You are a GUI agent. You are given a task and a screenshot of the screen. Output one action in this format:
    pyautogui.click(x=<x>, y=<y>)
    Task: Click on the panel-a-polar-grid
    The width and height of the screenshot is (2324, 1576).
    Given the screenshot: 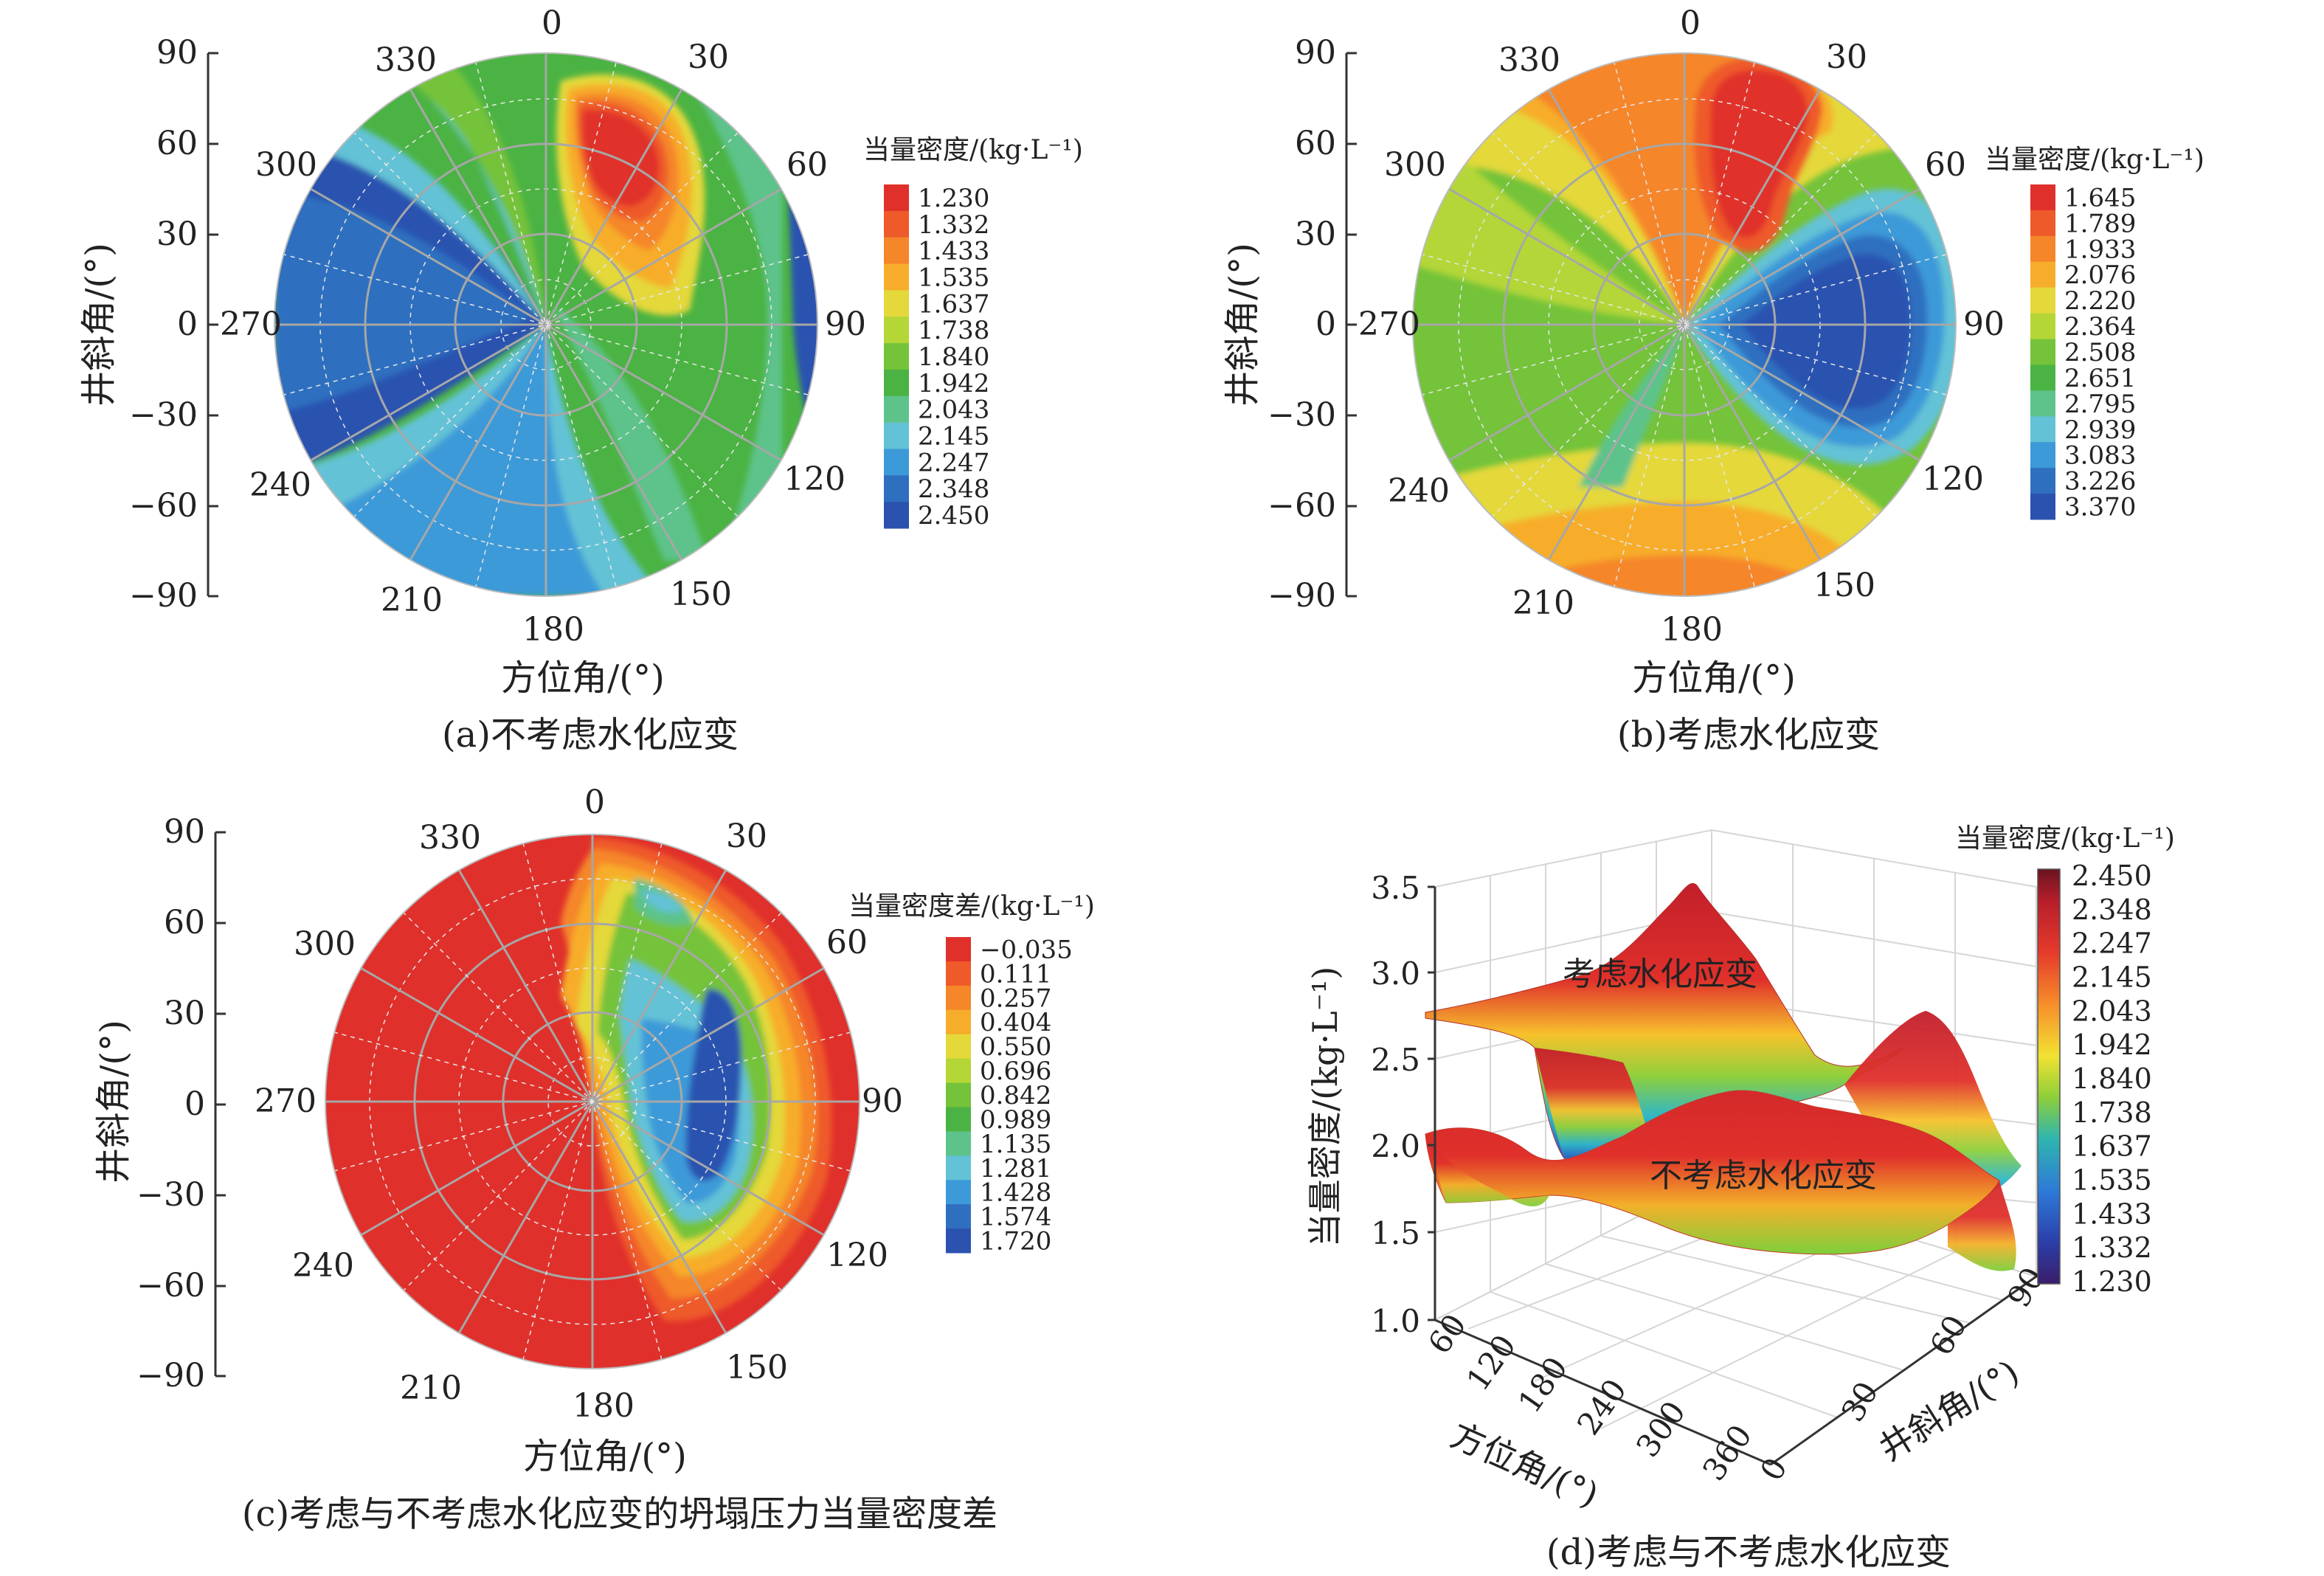 What is the action you would take?
    pyautogui.click(x=545, y=324)
    